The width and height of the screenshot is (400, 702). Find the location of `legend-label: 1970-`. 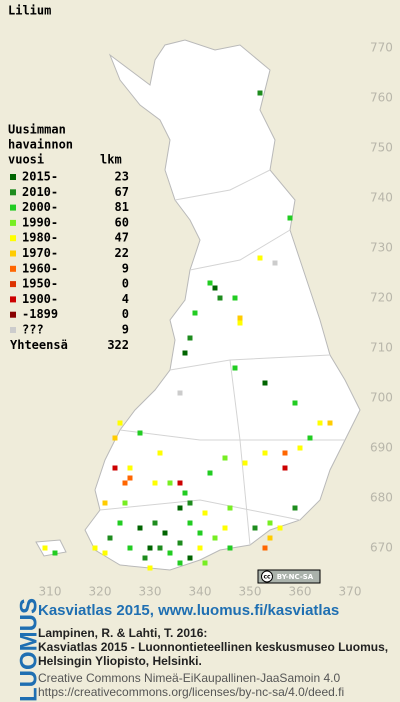

legend-label: 1970- is located at coordinates (40, 253).